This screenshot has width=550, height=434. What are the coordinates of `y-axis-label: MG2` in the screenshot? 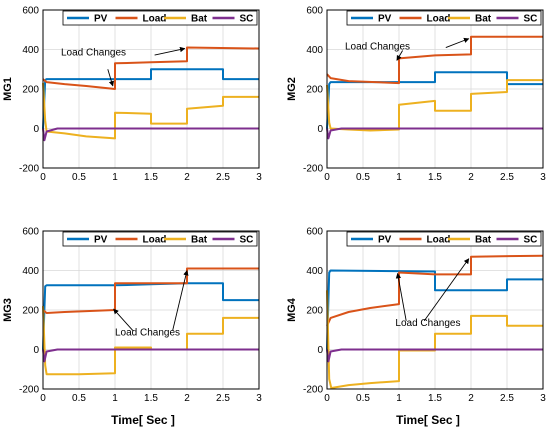 It's located at (292, 89).